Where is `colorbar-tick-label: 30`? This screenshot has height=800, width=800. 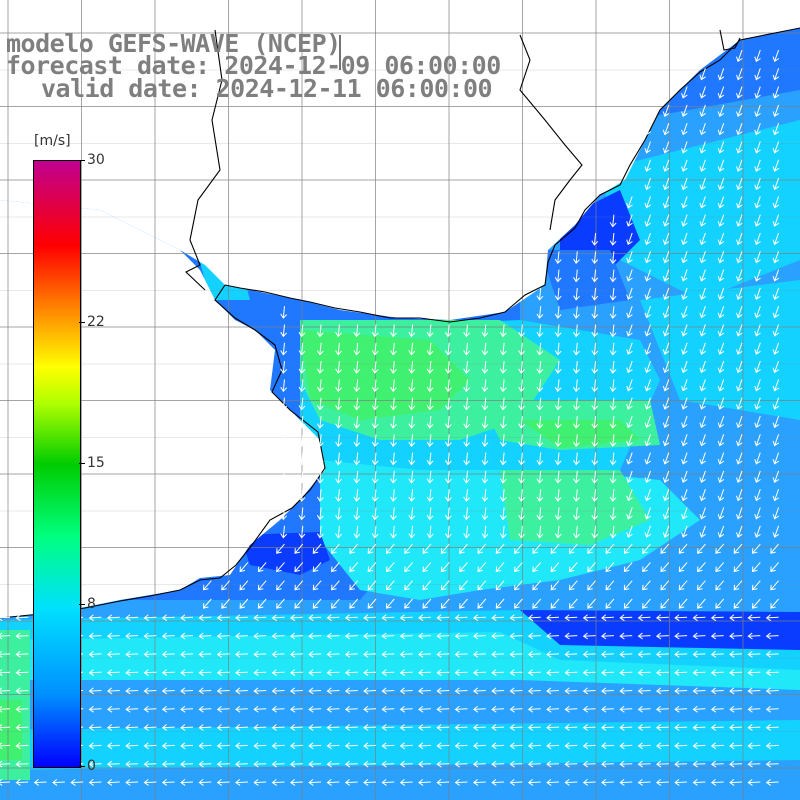 colorbar-tick-label: 30 is located at coordinates (96, 160).